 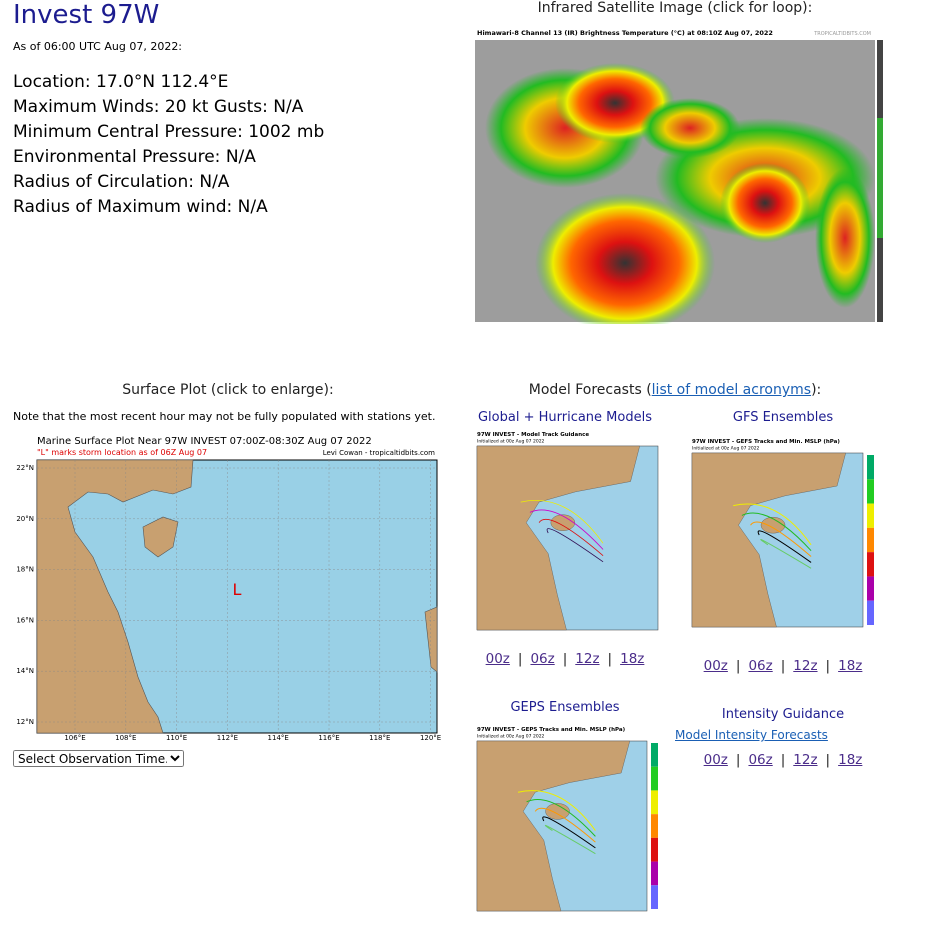 I want to click on detail-line: Minimum Central Pressure: 1002 mb, so click(x=169, y=132).